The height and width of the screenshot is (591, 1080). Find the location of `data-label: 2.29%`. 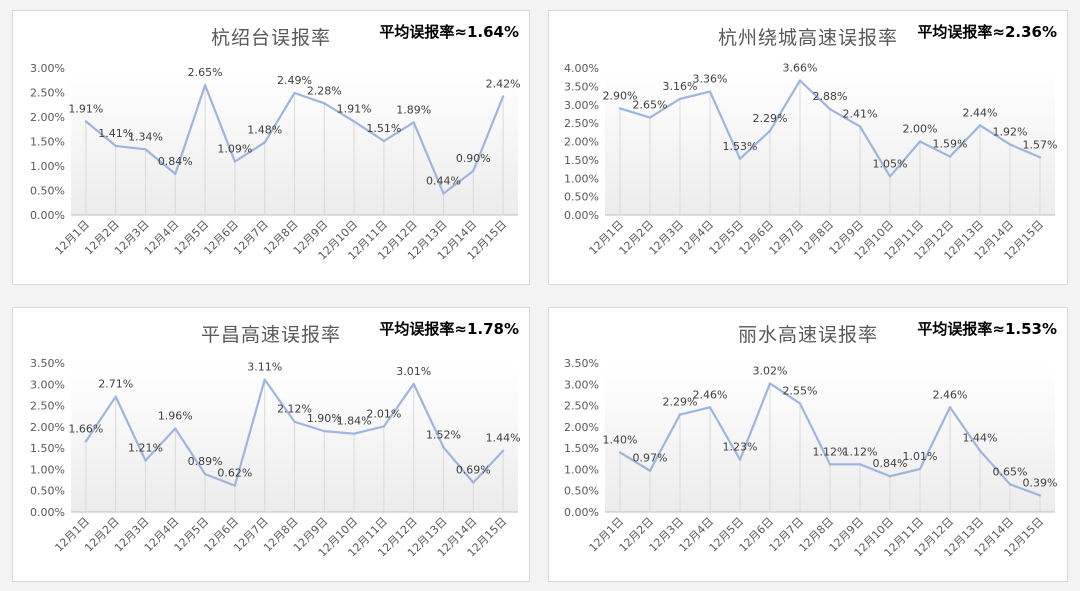

data-label: 2.29% is located at coordinates (680, 402).